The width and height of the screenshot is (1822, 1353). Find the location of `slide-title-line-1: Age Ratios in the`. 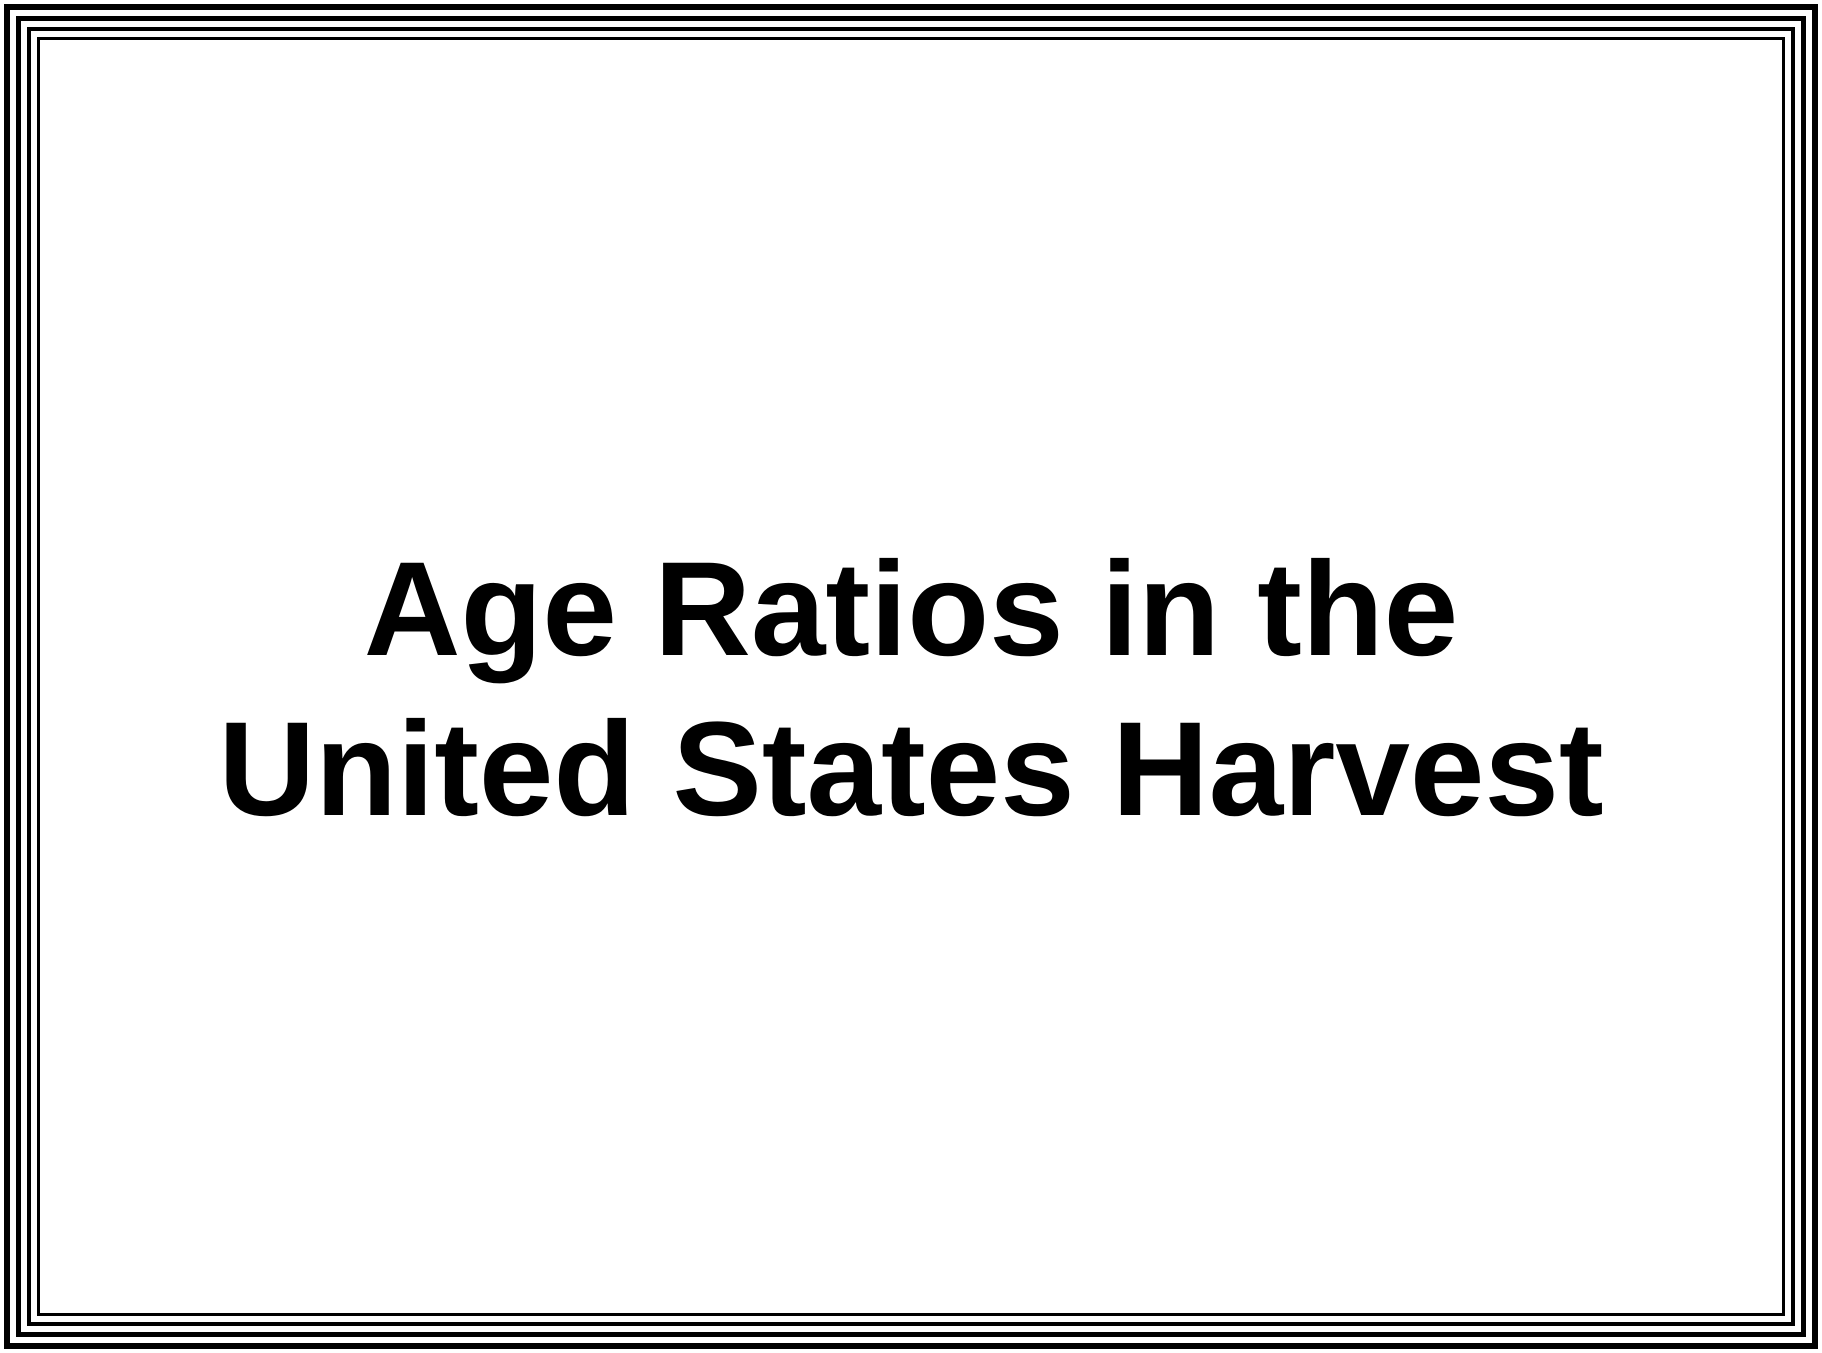

slide-title-line-1: Age Ratios in the is located at coordinates (911, 609).